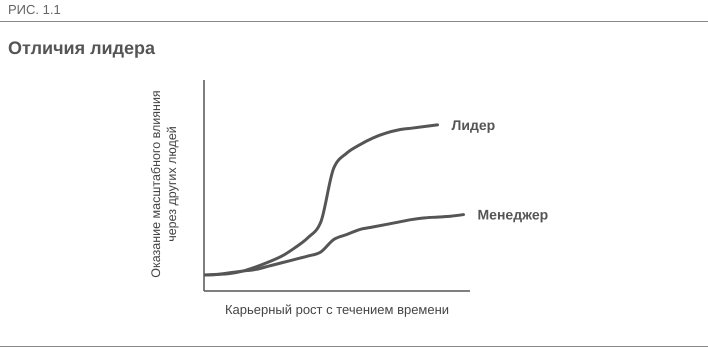  What do you see at coordinates (337, 309) in the screenshot?
I see `x-axis-title: Карьерный рост с течением времени` at bounding box center [337, 309].